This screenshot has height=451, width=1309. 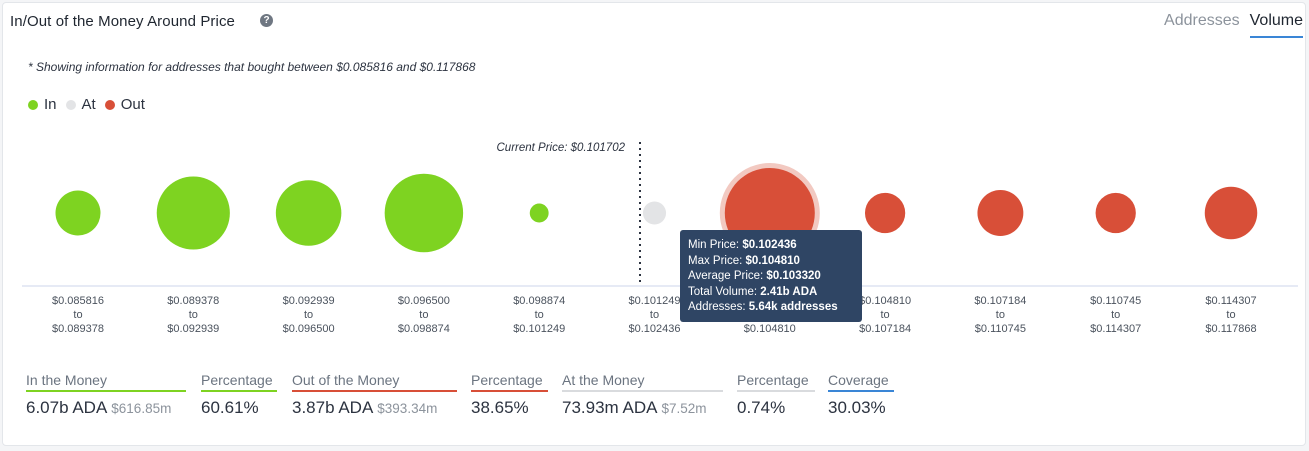 I want to click on tooltip-min-price: Min Price: $0.102436, so click(x=742, y=245).